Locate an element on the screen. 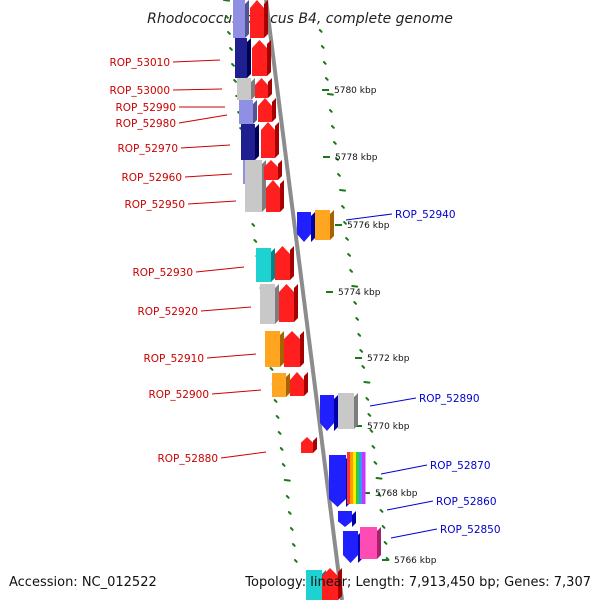 The width and height of the screenshot is (600, 600). gene-label-left: ROP_52960 is located at coordinates (151, 178).